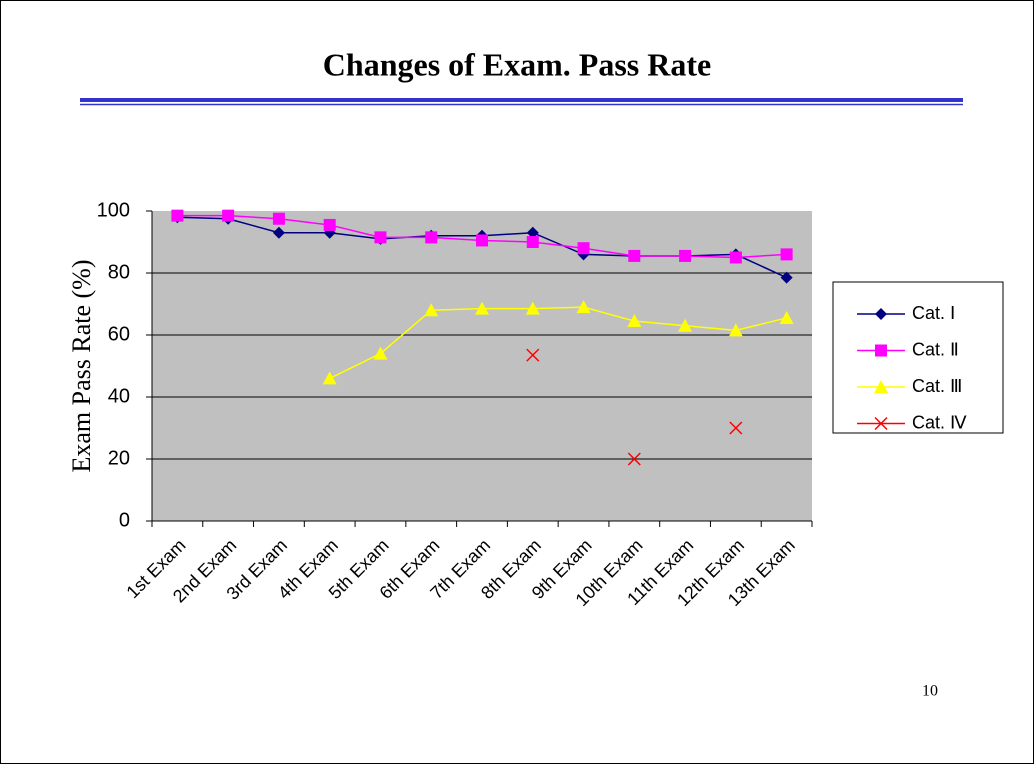 Image resolution: width=1034 pixels, height=764 pixels. Describe the element at coordinates (119, 272) in the screenshot. I see `y-tick-label: 80` at that location.